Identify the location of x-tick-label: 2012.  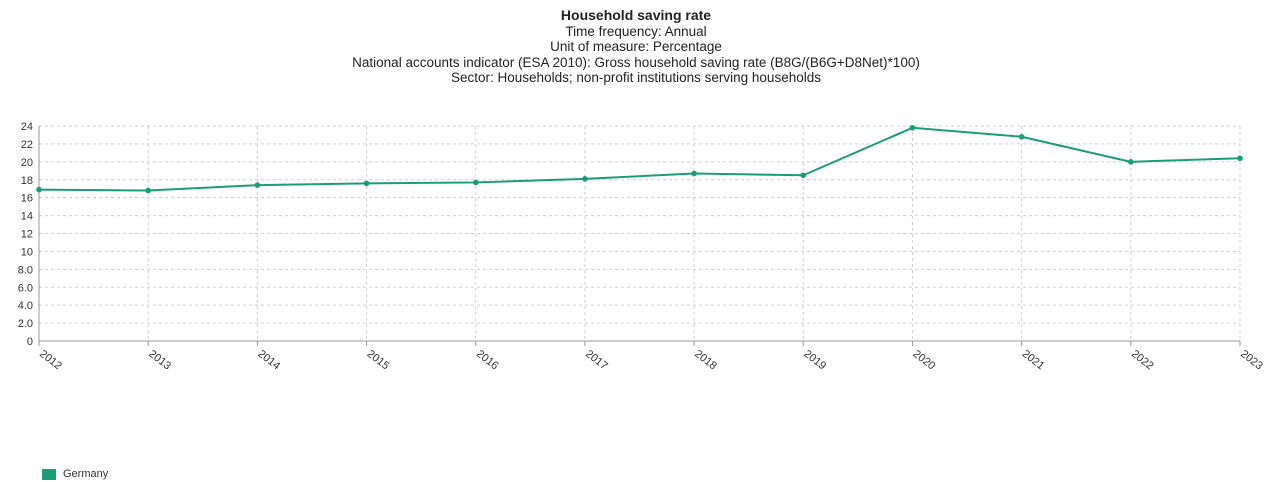
(50, 360).